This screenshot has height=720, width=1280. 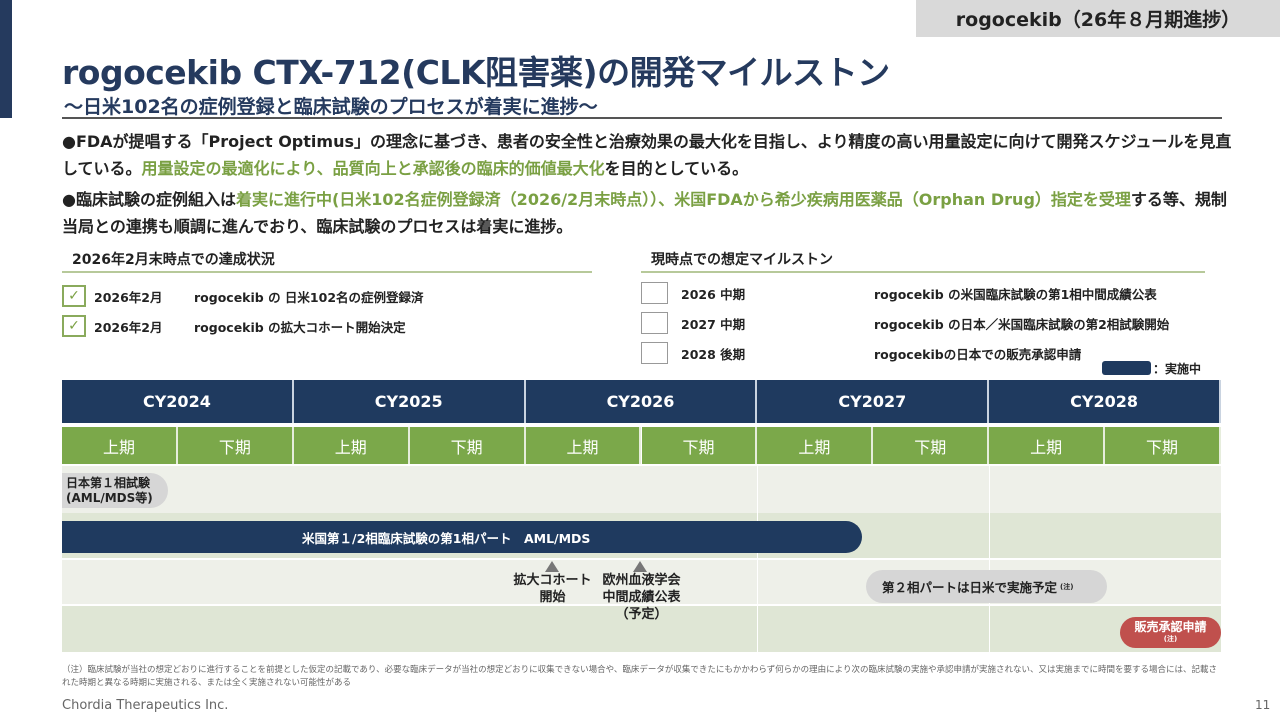 I want to click on milestone-date: 2026 中期, so click(x=713, y=294).